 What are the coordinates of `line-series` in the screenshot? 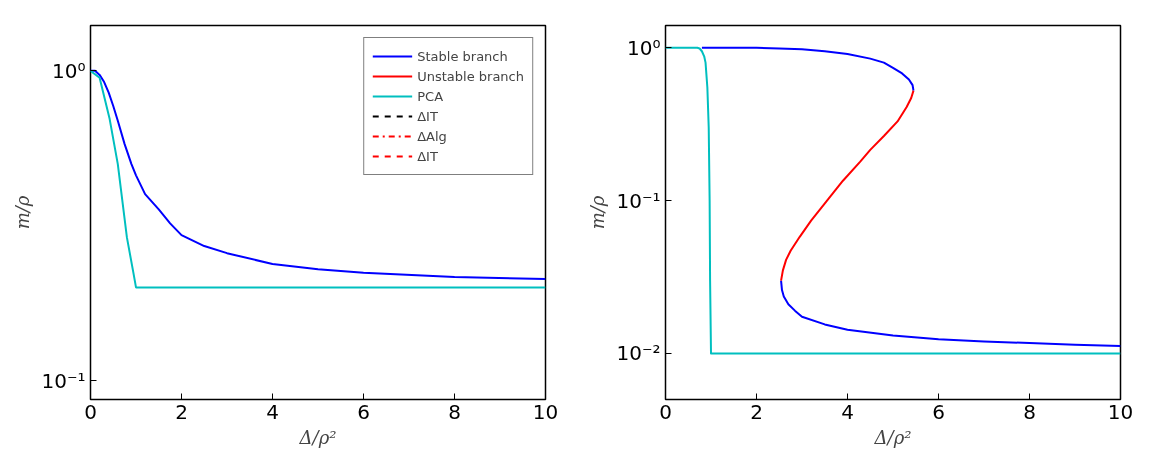 It's located at (847, 185).